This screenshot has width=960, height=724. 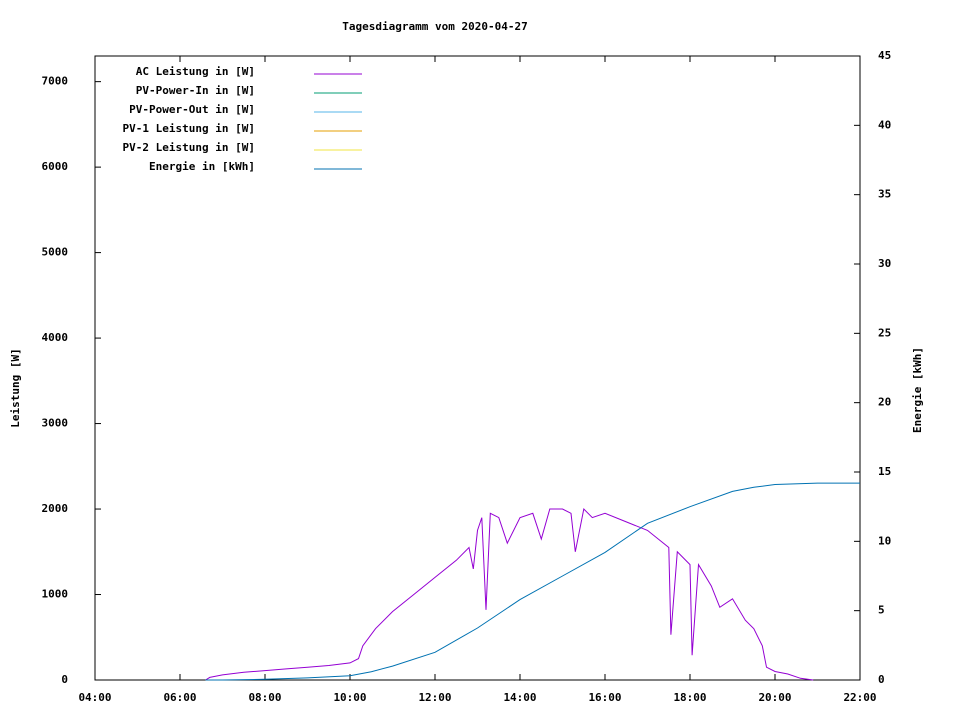 I want to click on x-tick-label: 04:00, so click(x=94, y=697).